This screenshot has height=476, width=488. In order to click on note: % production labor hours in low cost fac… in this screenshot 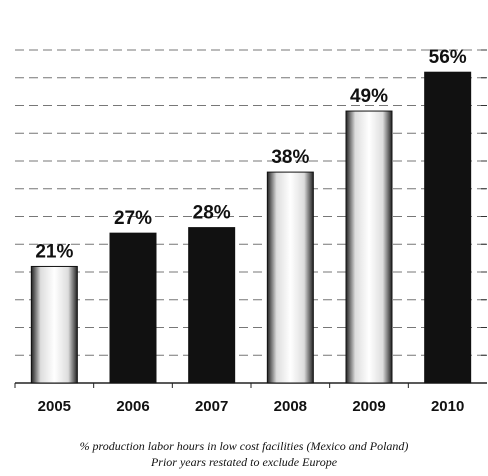, I will do `click(244, 446)`.